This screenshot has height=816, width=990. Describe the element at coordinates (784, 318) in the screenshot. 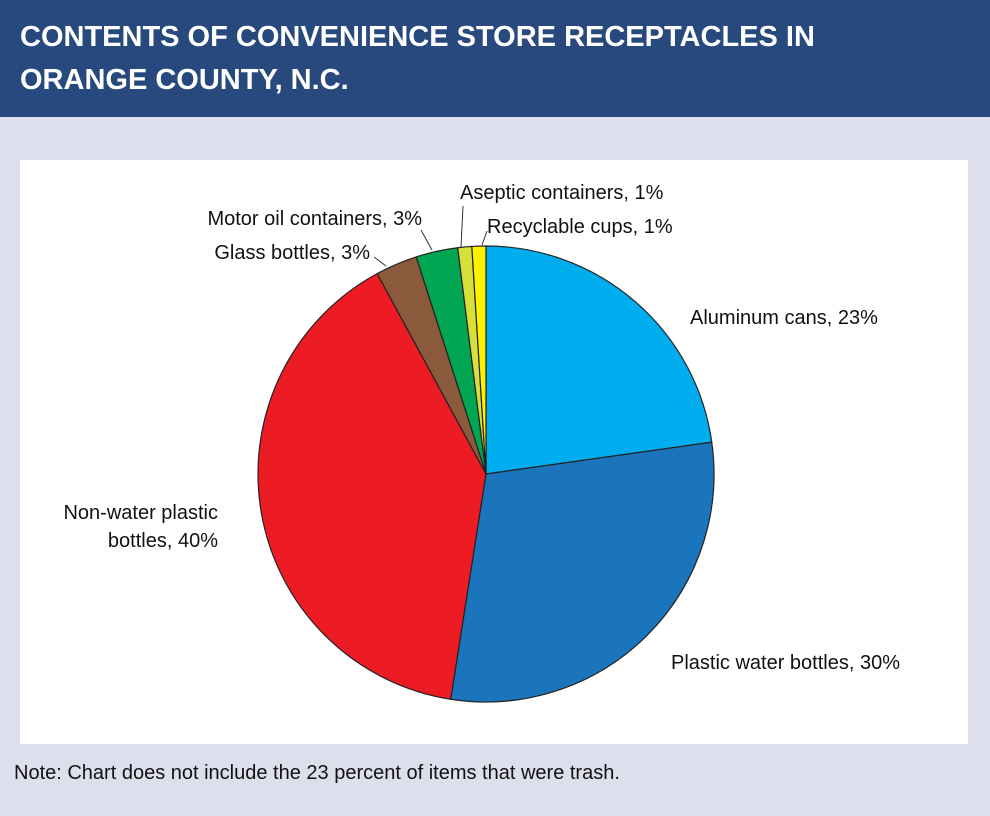

I see `slice-label: Aluminum cans, 23%` at that location.